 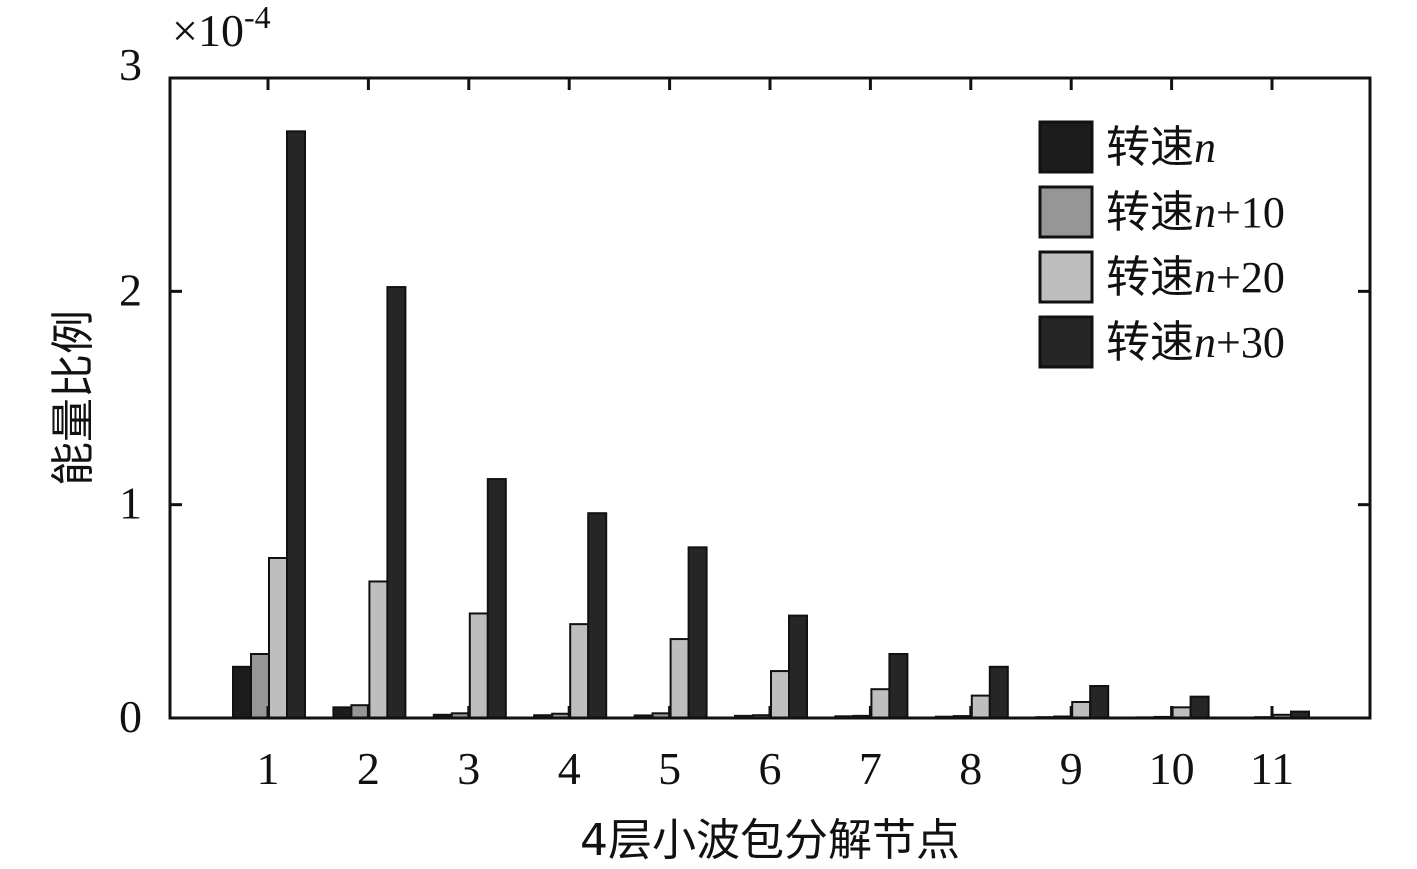 I want to click on x-tick-label-10: 10, so click(x=1172, y=768).